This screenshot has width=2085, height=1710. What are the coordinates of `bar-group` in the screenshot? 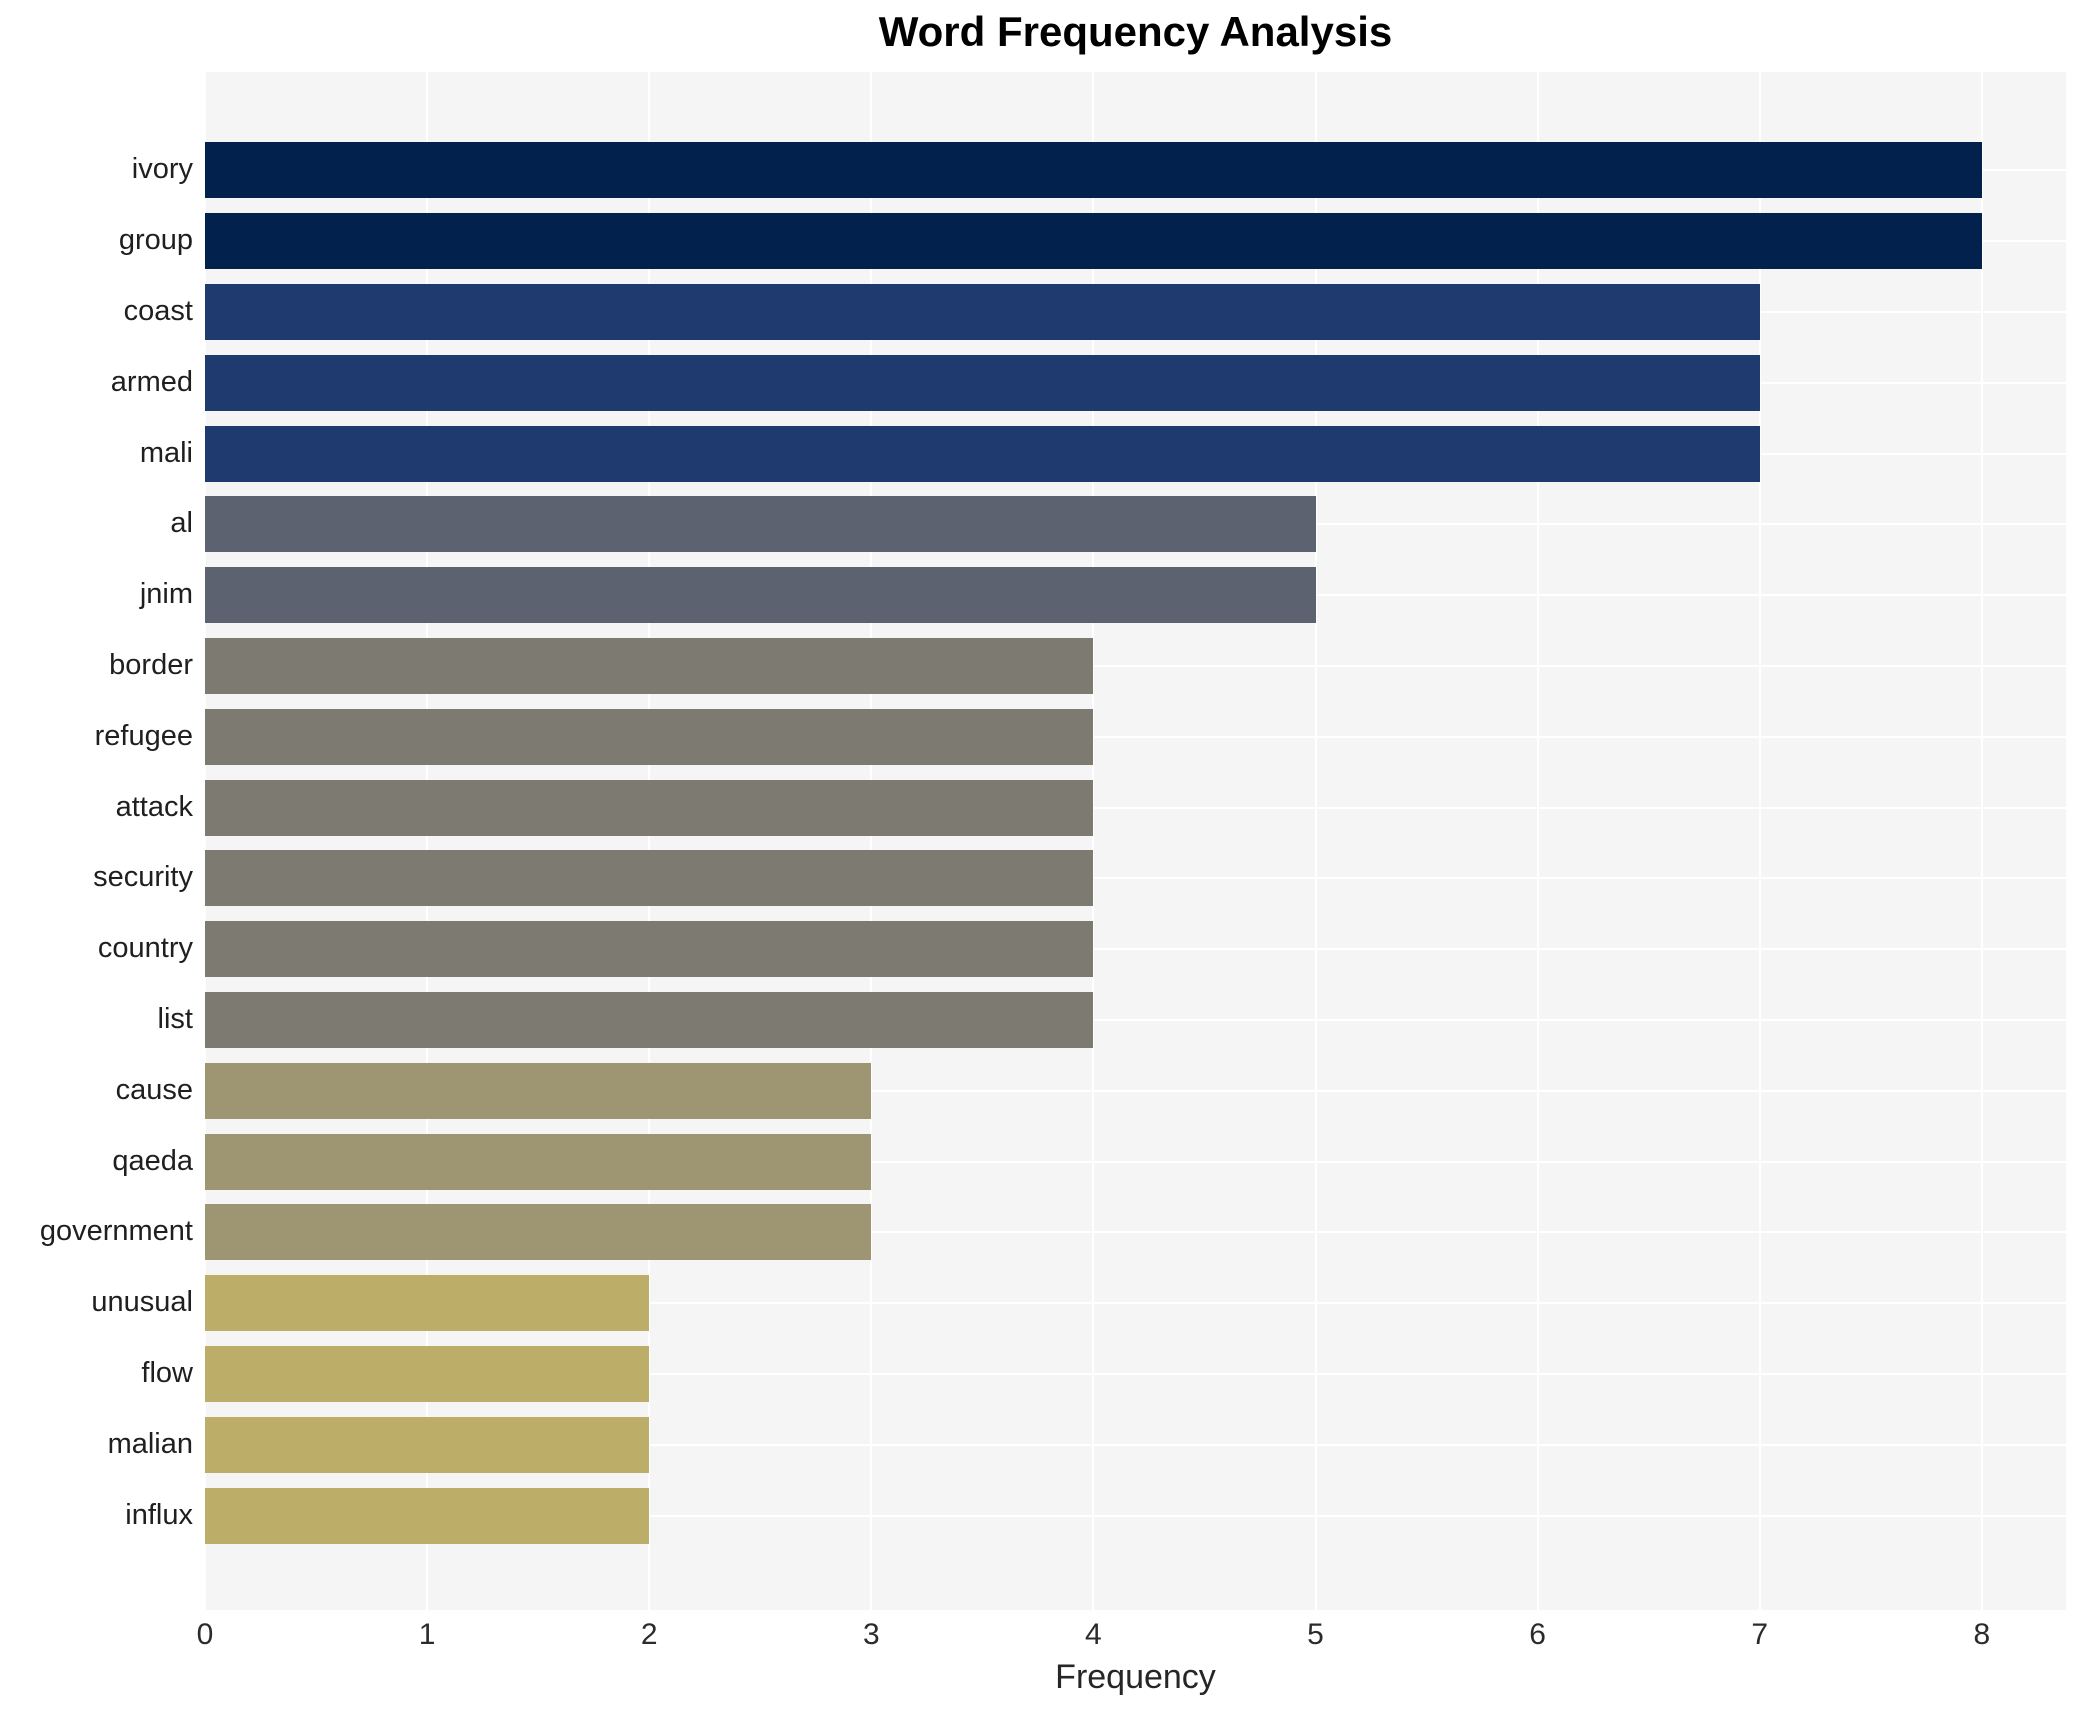 It's located at (1093, 241).